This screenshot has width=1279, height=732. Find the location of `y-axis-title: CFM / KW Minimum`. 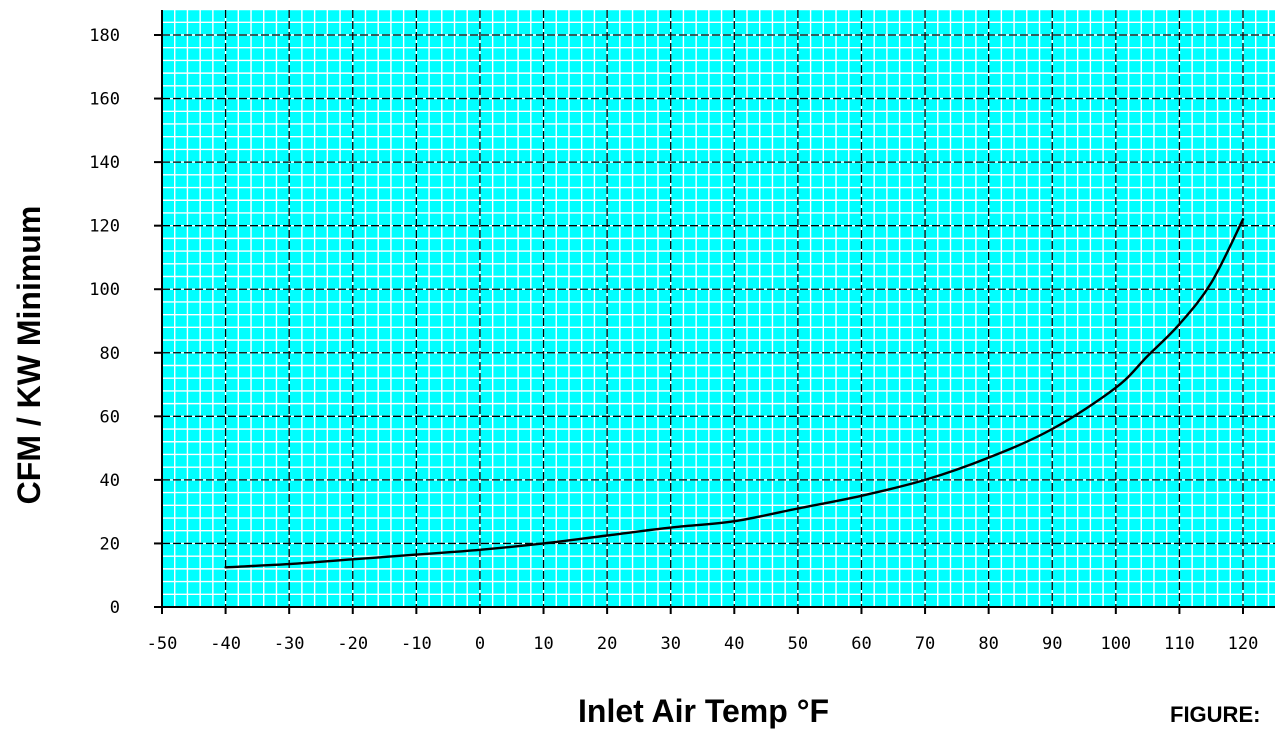

y-axis-title: CFM / KW Minimum is located at coordinates (29, 355).